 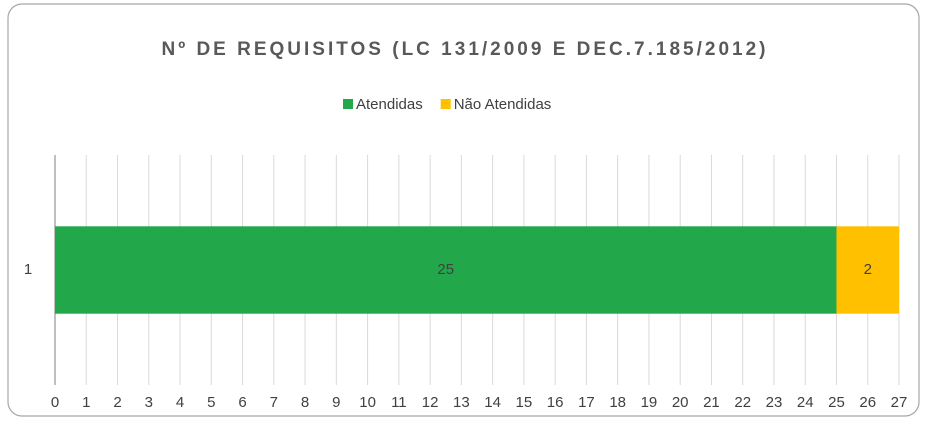 I want to click on x-tick-label: 5, so click(x=211, y=402).